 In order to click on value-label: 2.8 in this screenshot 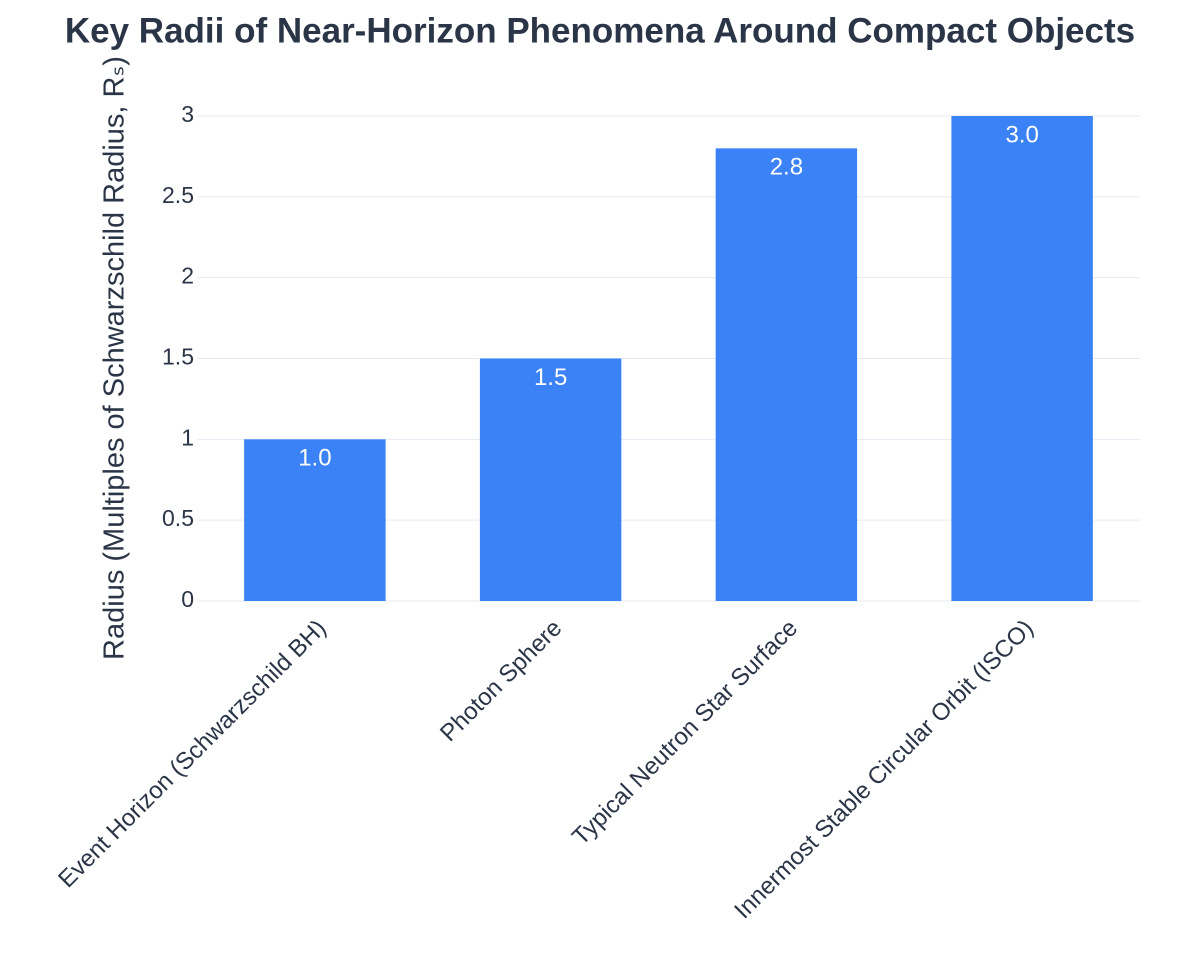, I will do `click(786, 167)`.